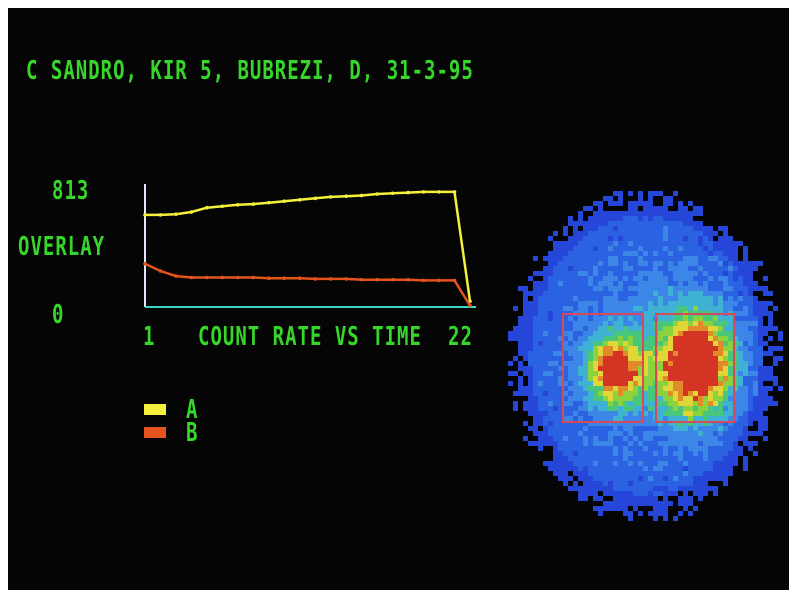 The height and width of the screenshot is (598, 797). What do you see at coordinates (192, 433) in the screenshot?
I see `legend-label-b: B` at bounding box center [192, 433].